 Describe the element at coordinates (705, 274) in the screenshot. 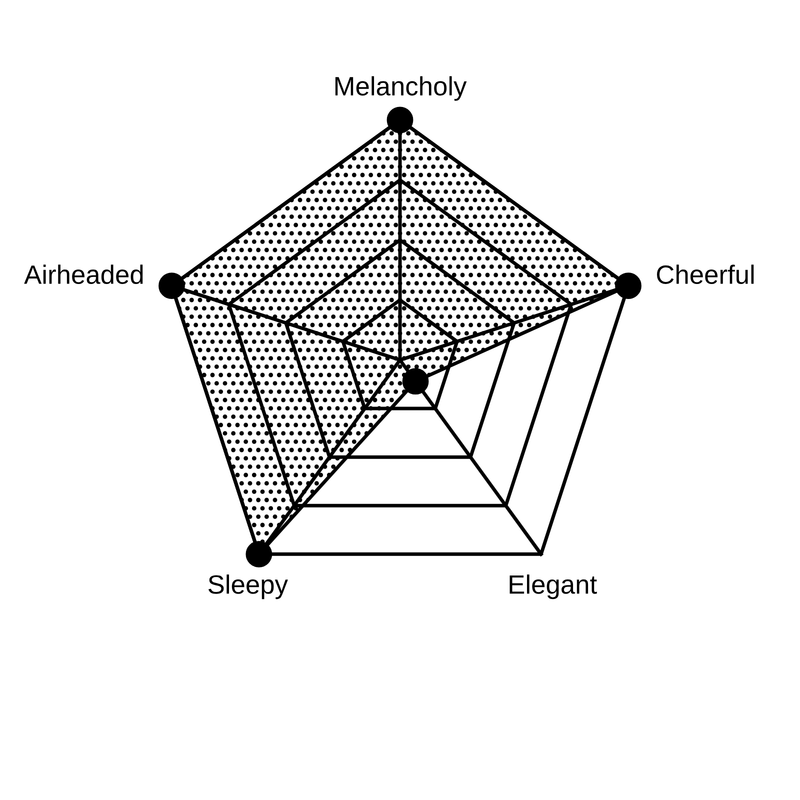

I see `spoke-label: Cheerful` at that location.